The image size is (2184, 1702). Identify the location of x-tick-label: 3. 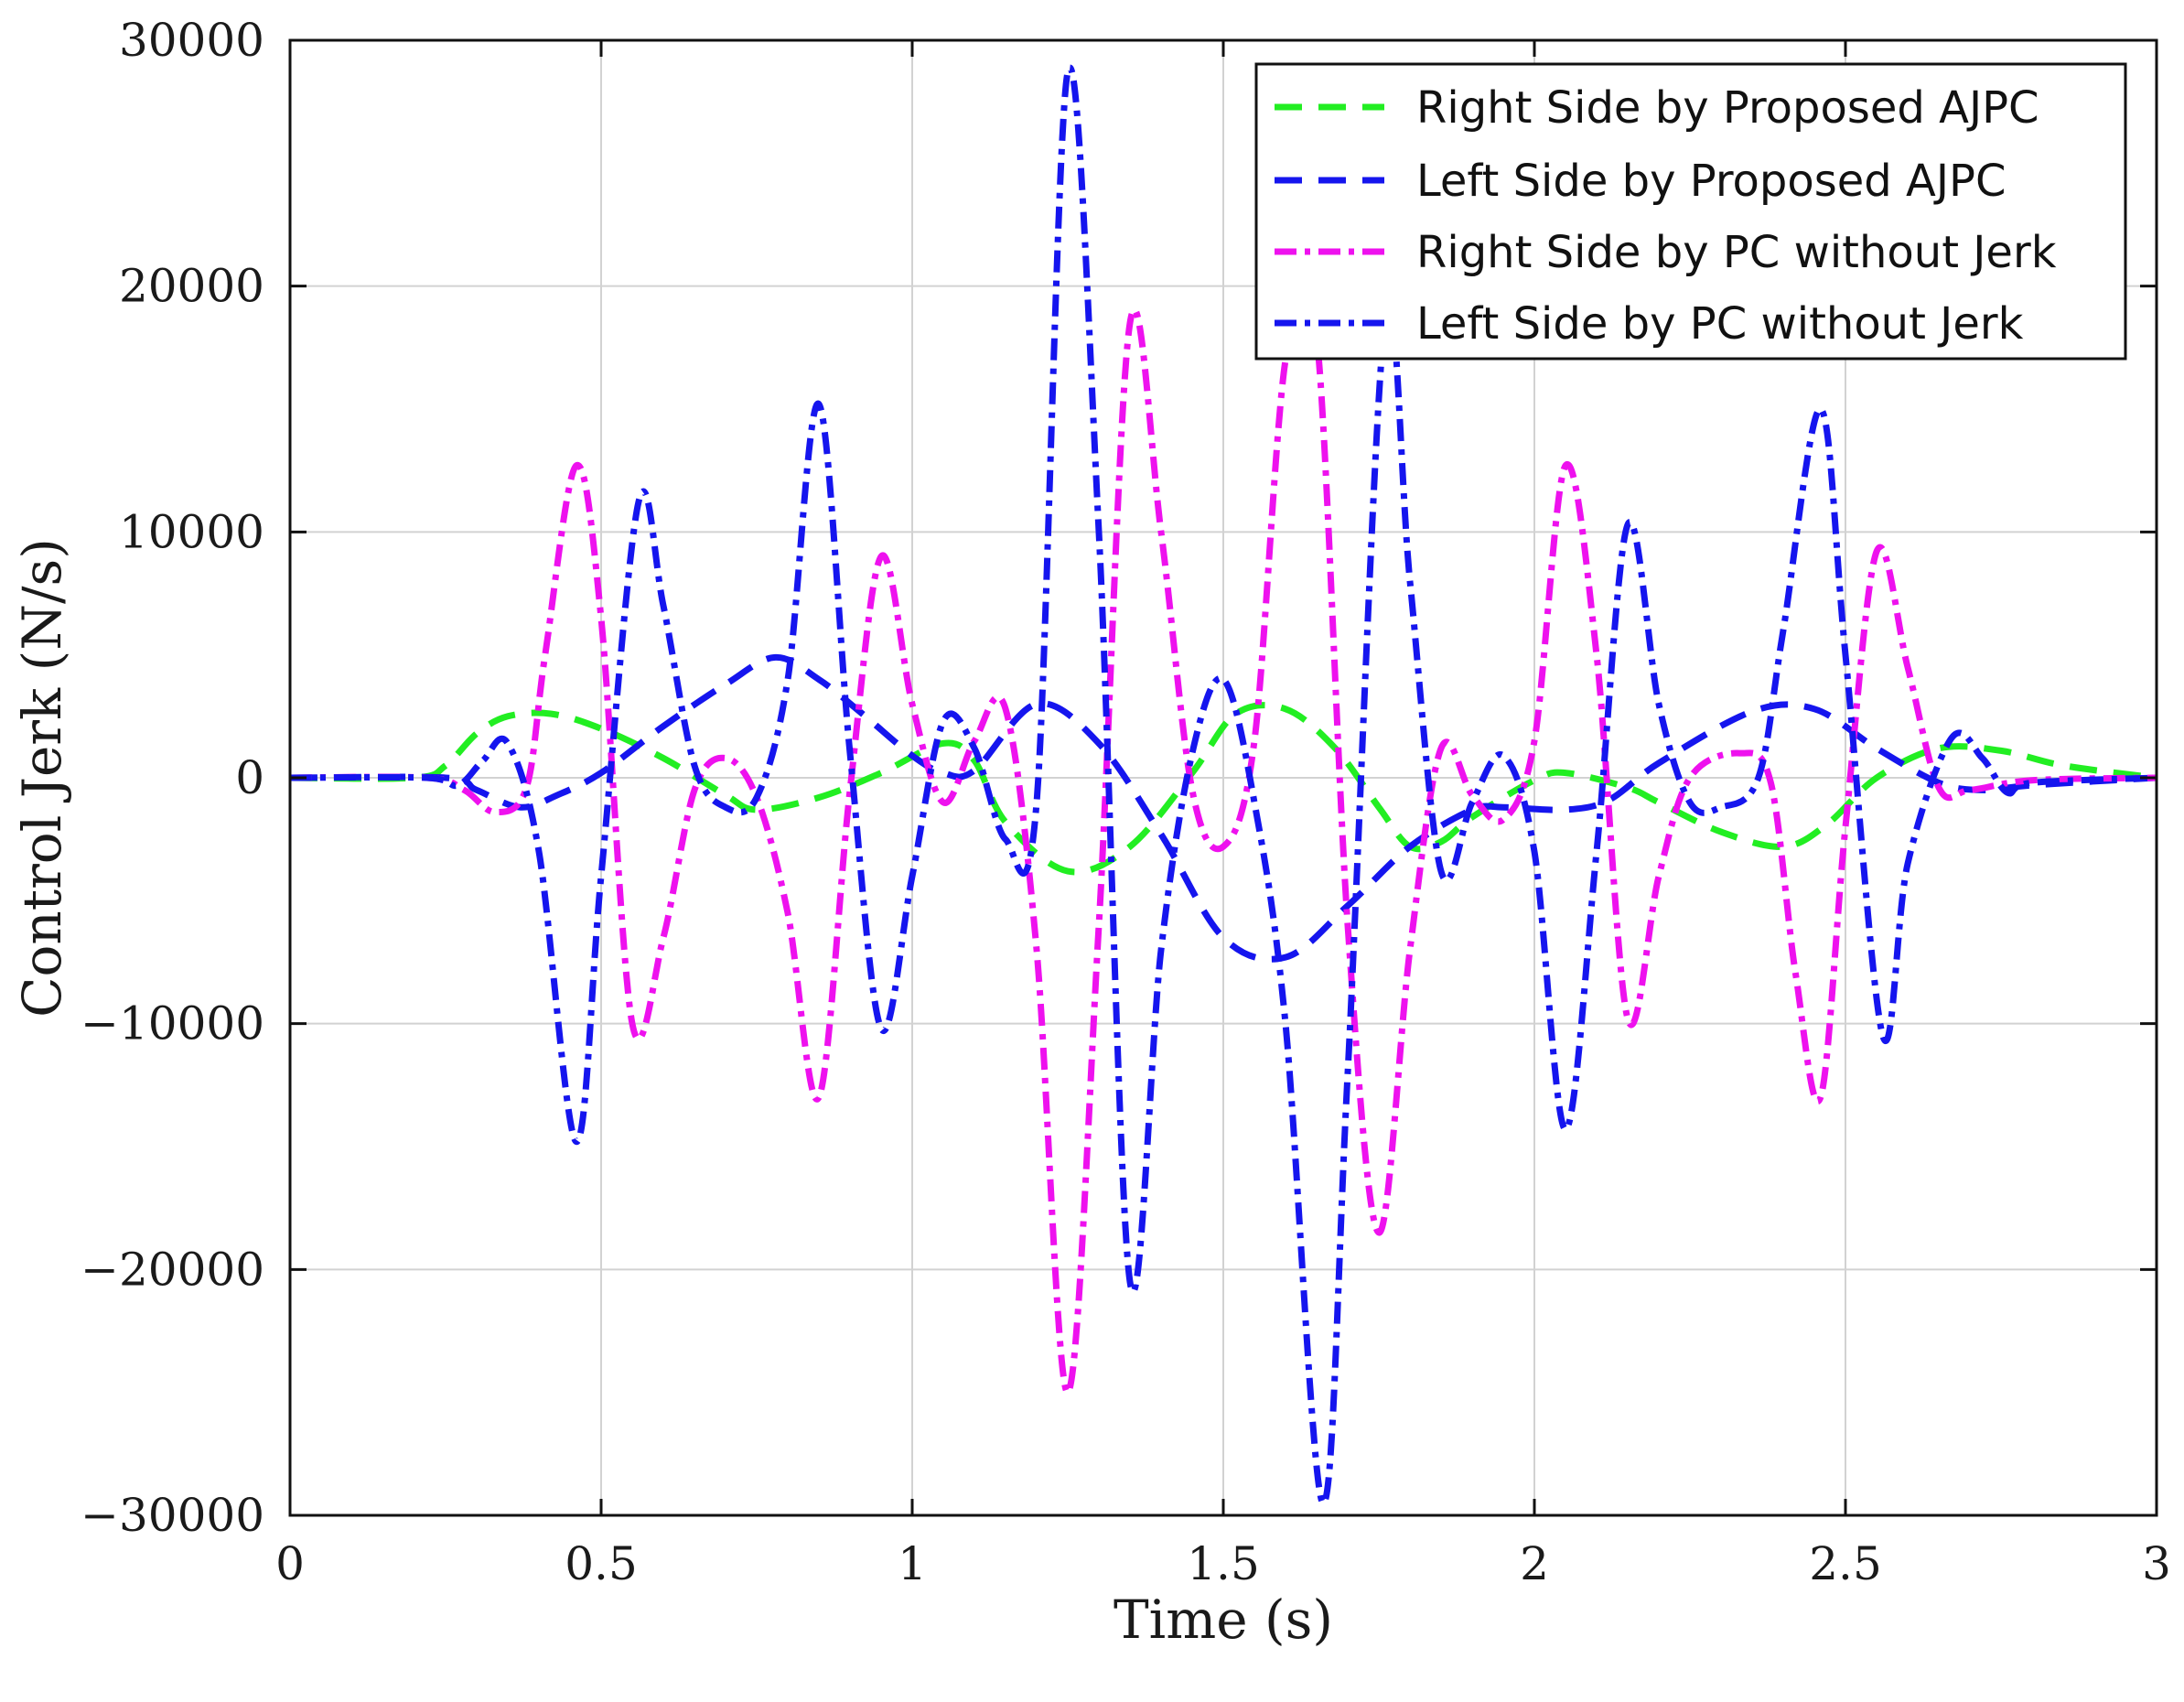
(2156, 1563).